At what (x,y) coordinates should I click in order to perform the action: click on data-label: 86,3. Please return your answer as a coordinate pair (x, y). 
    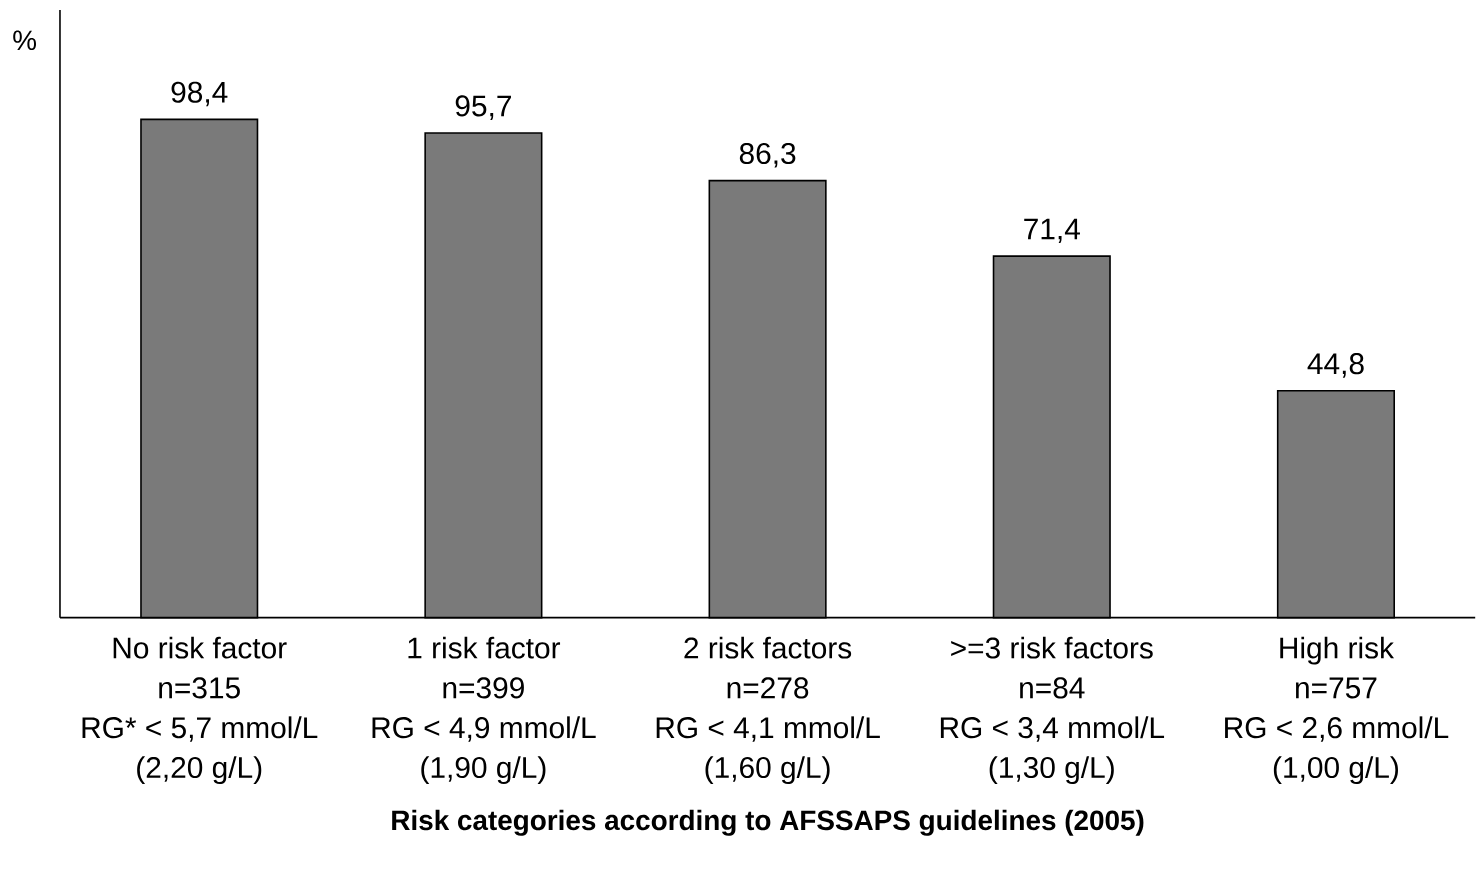
    Looking at the image, I should click on (767, 155).